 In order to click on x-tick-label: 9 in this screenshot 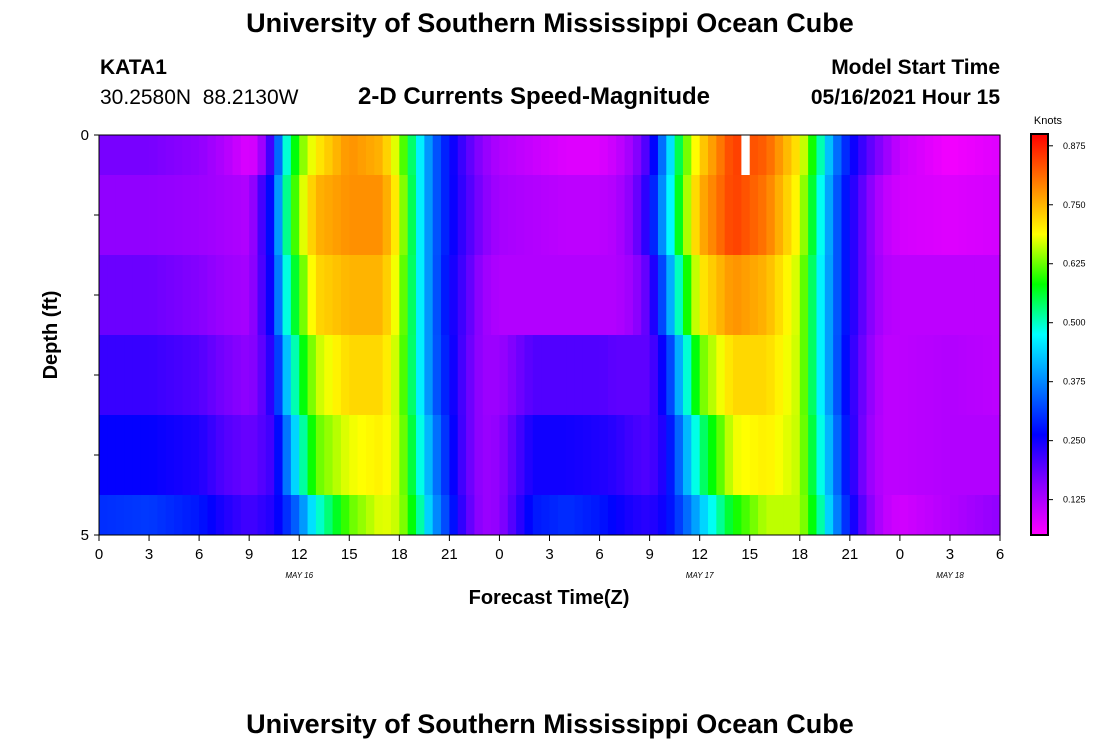, I will do `click(249, 554)`.